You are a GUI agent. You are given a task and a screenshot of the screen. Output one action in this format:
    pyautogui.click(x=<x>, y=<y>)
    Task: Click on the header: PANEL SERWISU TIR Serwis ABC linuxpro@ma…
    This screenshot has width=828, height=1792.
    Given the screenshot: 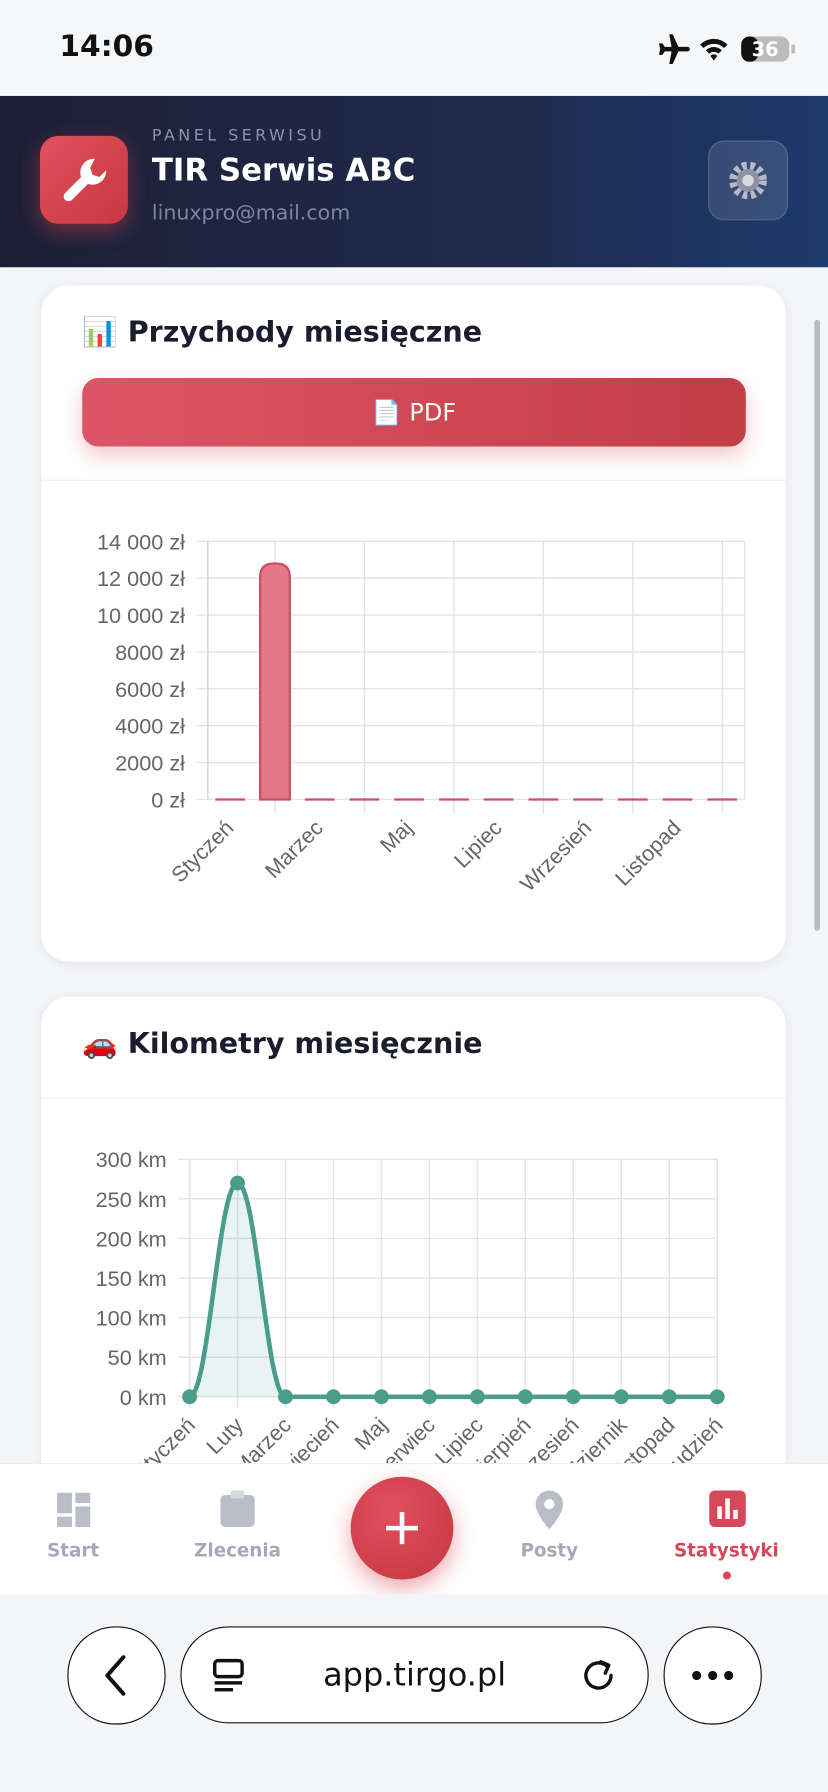 What is the action you would take?
    pyautogui.click(x=414, y=181)
    